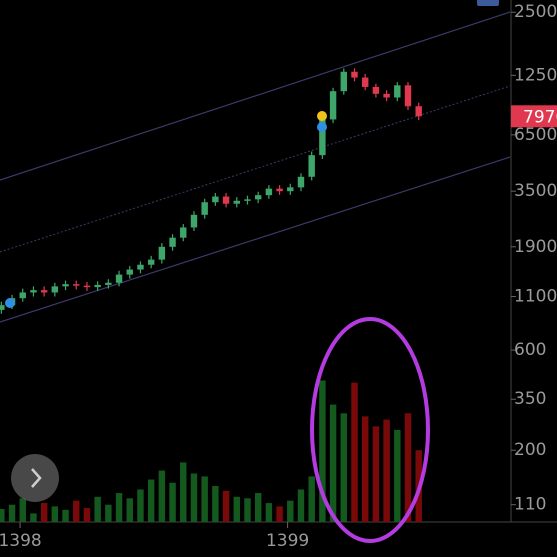 This screenshot has width=557, height=557. What do you see at coordinates (535, 135) in the screenshot?
I see `y-tick-label: 6500` at bounding box center [535, 135].